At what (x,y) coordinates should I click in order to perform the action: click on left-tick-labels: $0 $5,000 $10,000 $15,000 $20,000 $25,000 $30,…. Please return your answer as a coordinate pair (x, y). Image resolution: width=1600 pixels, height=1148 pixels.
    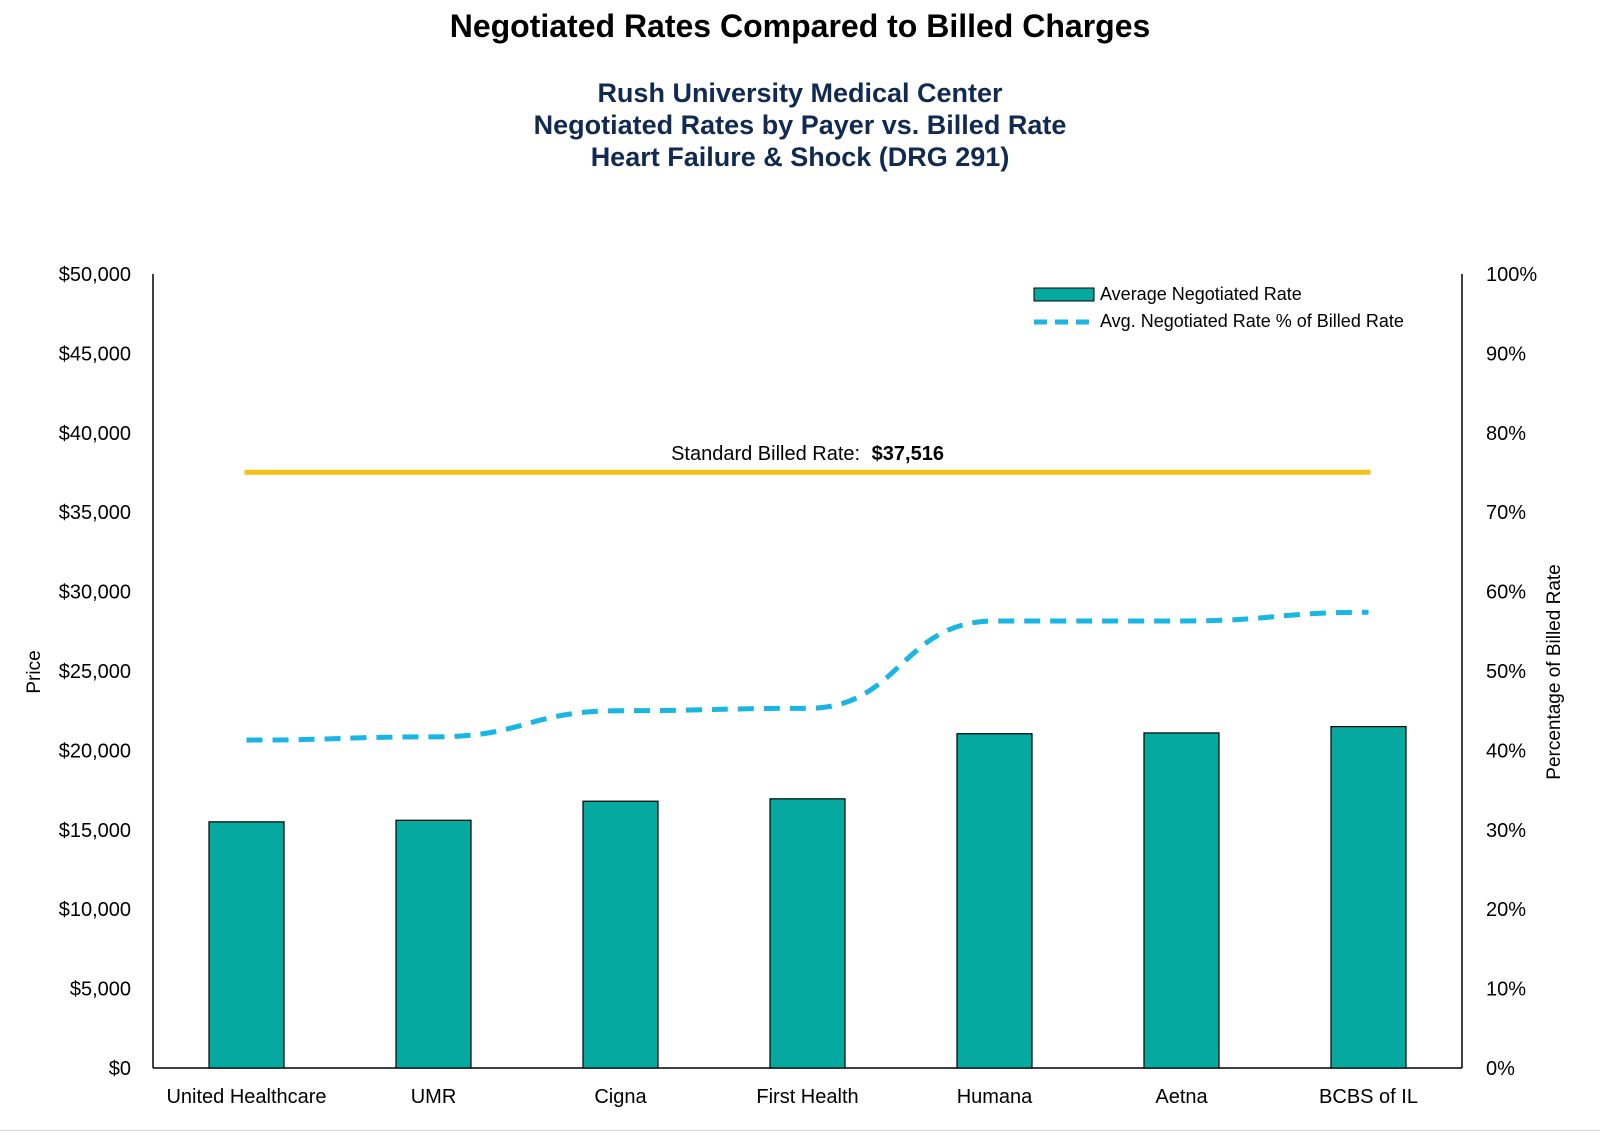
    Looking at the image, I should click on (95, 672).